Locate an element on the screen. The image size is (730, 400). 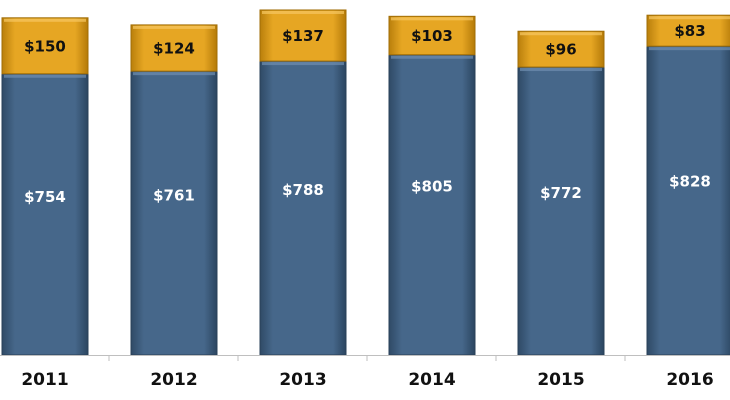
data-label-bottom-2015: $772 is located at coordinates (561, 193).